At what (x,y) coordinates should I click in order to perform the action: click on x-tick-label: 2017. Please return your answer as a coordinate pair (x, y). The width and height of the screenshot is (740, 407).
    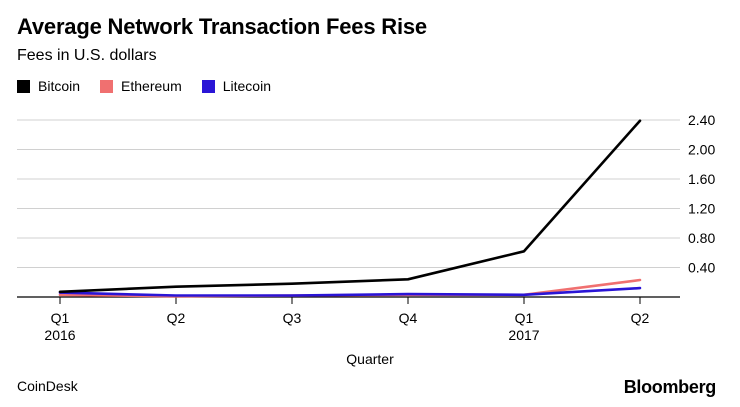
    Looking at the image, I should click on (523, 335).